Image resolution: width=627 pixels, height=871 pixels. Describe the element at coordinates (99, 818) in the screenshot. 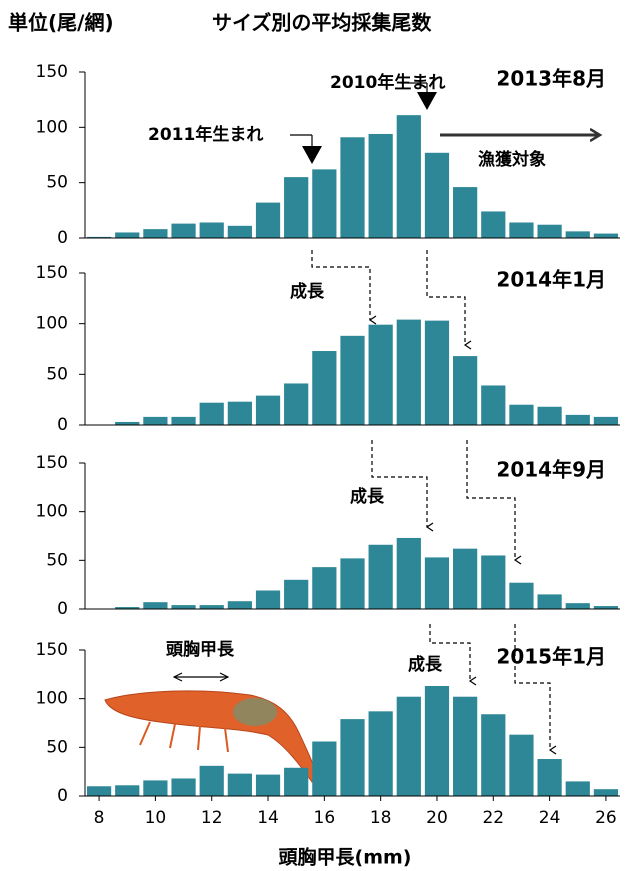

I see `x-tick-label: 8` at that location.